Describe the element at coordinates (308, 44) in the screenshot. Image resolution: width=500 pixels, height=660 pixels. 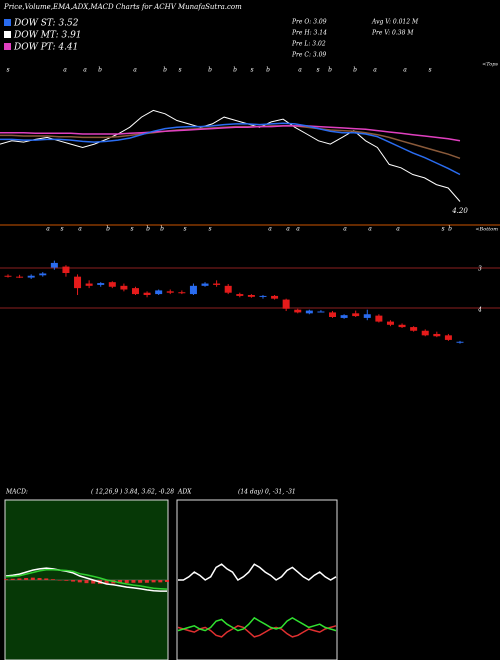
I see `info-label: Pre L: 3.02` at that location.